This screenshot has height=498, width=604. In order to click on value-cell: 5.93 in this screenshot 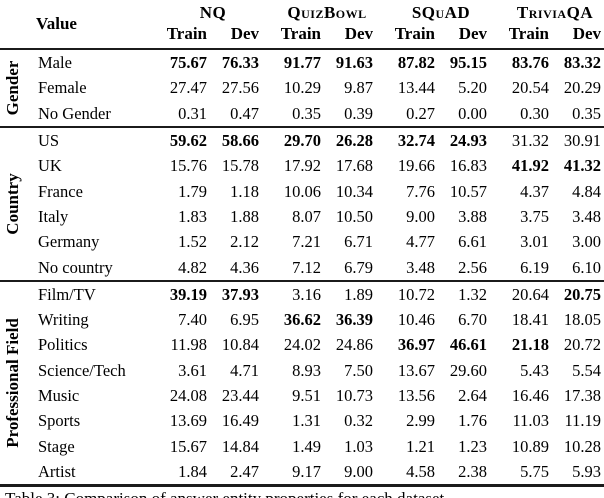, I will do `click(587, 471)`.